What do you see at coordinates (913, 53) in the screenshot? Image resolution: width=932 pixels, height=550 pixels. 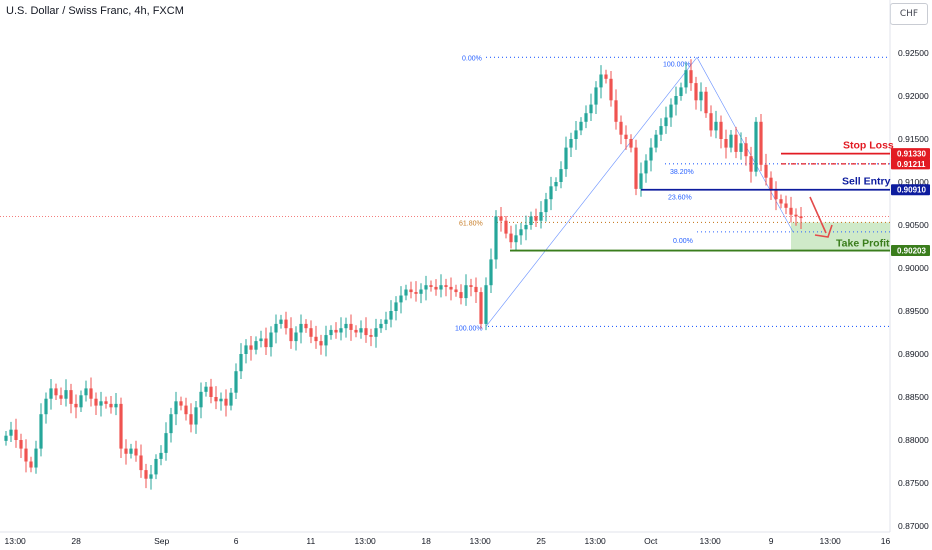 I see `y-tick-label: 0.92500` at bounding box center [913, 53].